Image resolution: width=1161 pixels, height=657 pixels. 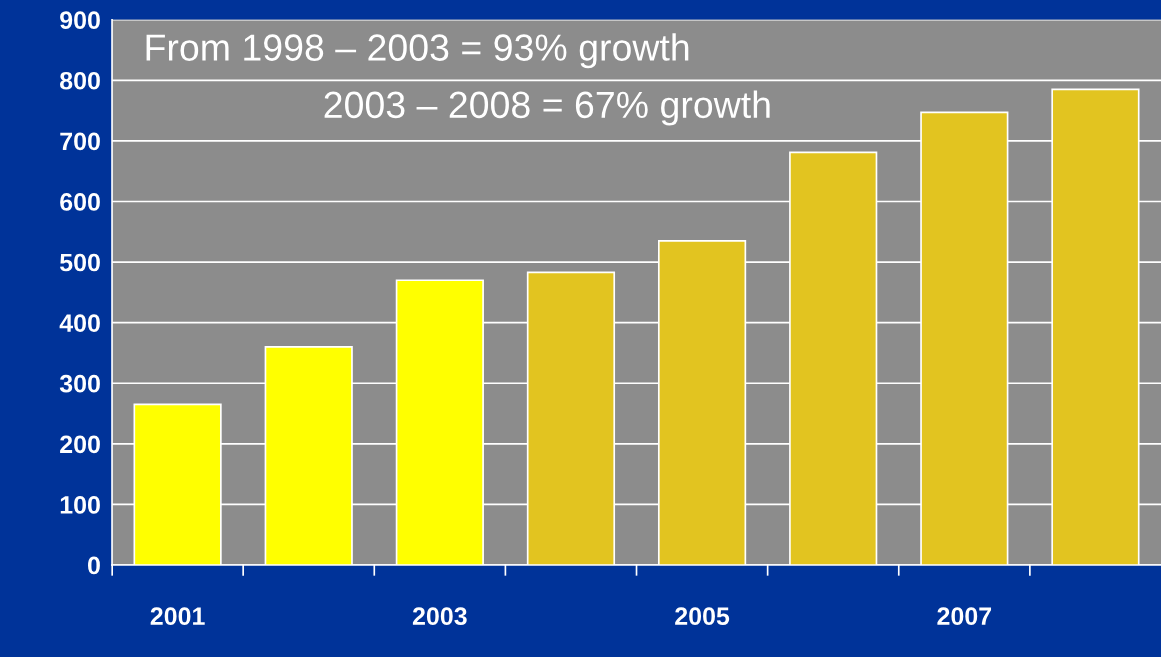 I want to click on x-tick-label: 2005, so click(x=702, y=616).